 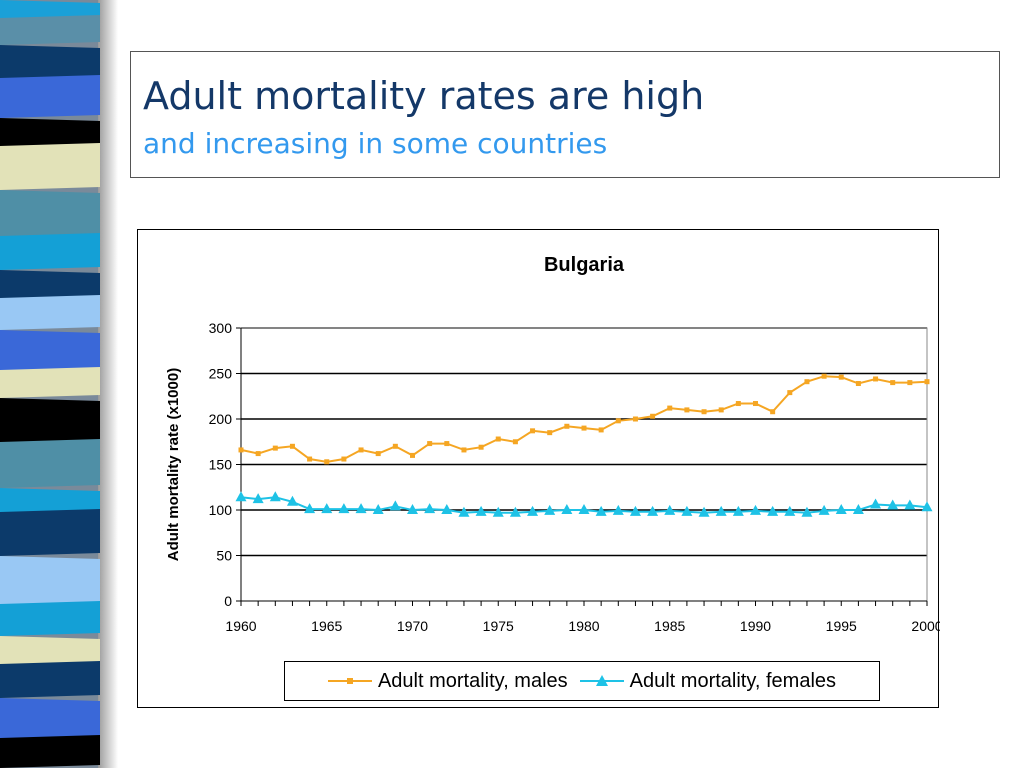 I want to click on legend-item-males: Adult mortality, males, so click(x=447, y=681).